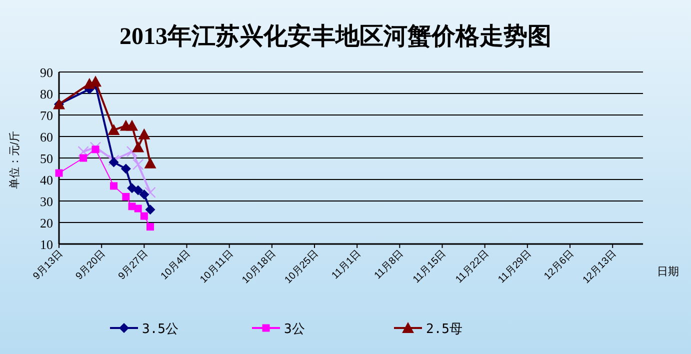 The width and height of the screenshot is (691, 354). Describe the element at coordinates (472, 267) in the screenshot. I see `x-tick-label: 11月22日` at that location.